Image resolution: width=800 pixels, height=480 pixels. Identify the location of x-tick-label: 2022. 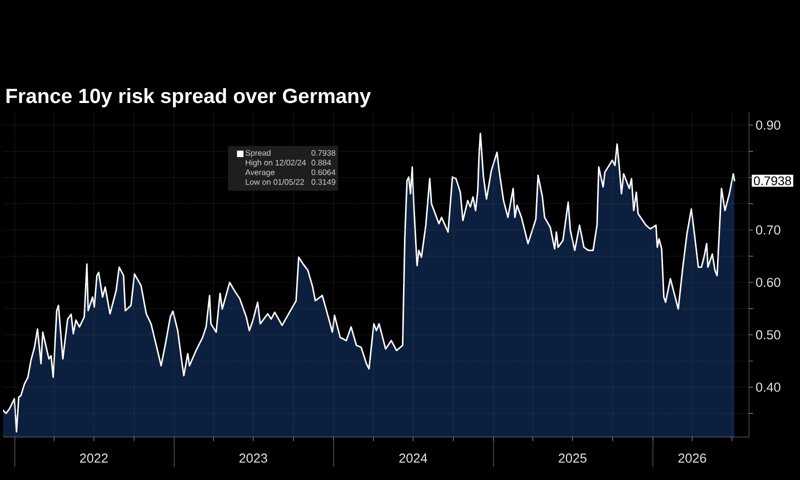
(94, 458).